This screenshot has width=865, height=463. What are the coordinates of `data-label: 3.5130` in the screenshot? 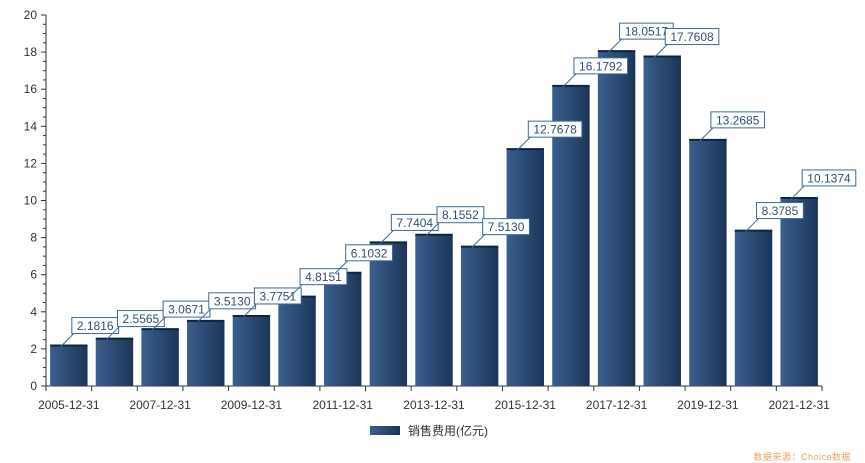 It's located at (232, 301).